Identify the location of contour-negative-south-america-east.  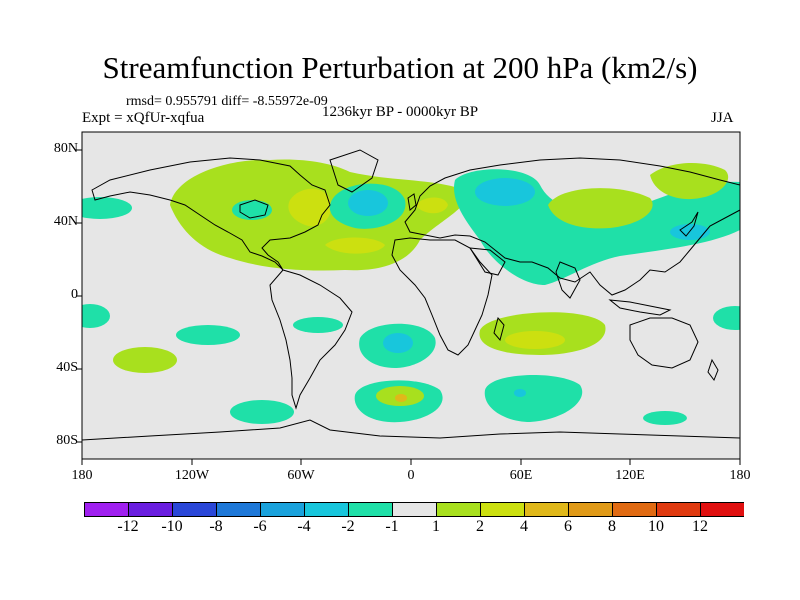
(318, 325).